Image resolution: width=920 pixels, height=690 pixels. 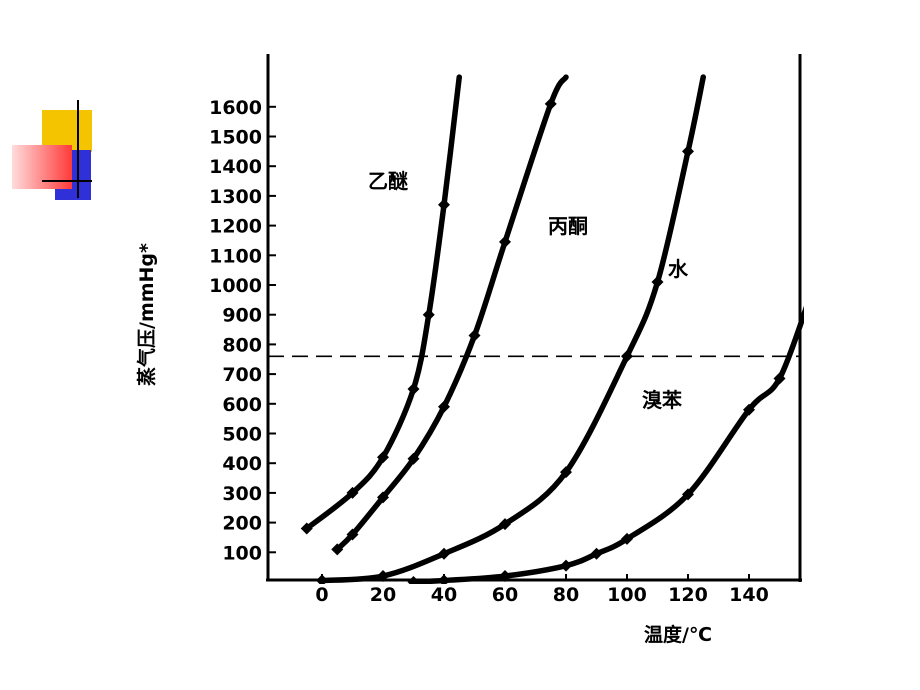 I want to click on y-tick-label: 100, so click(x=242, y=553).